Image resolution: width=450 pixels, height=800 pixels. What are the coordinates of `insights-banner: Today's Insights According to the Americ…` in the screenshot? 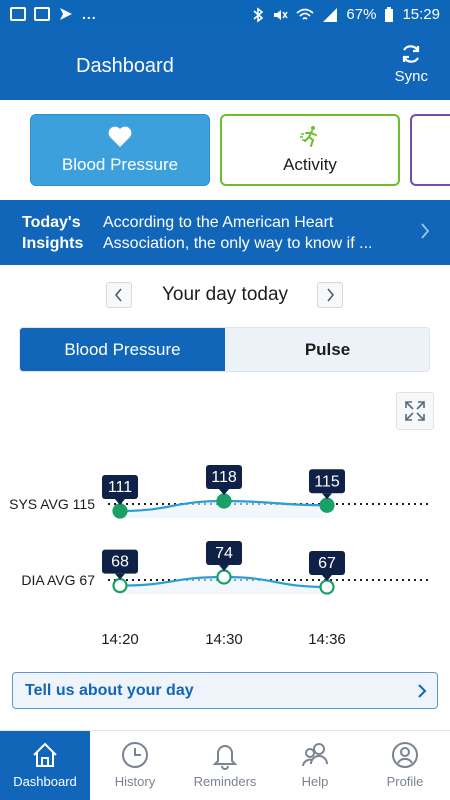 It's located at (225, 232).